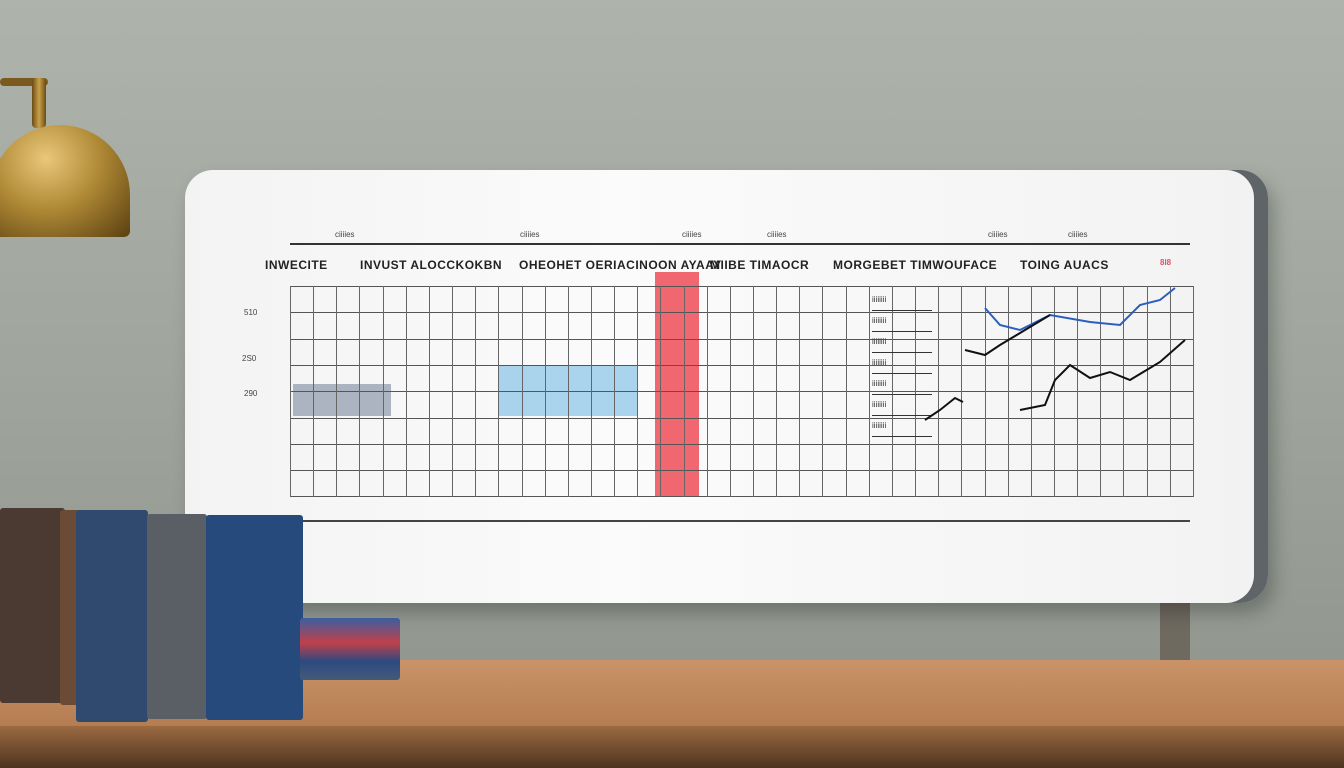  Describe the element at coordinates (620, 265) in the screenshot. I see `section-title: OHEOHET OERIACINOON AYAAY` at that location.